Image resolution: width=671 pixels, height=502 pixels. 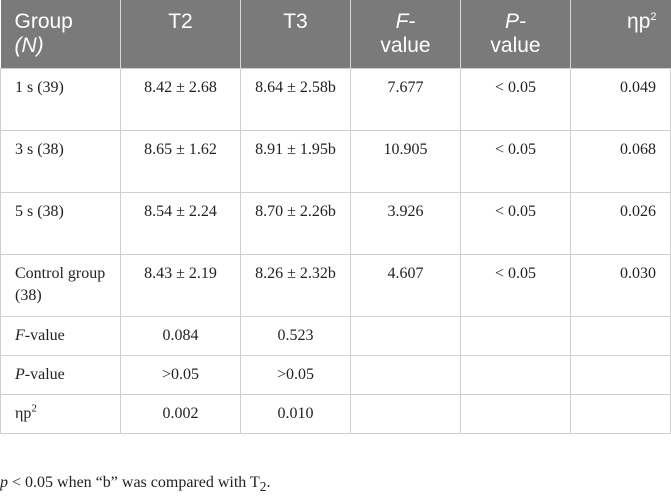 I want to click on cell-p-label: P-value, so click(x=60, y=375).